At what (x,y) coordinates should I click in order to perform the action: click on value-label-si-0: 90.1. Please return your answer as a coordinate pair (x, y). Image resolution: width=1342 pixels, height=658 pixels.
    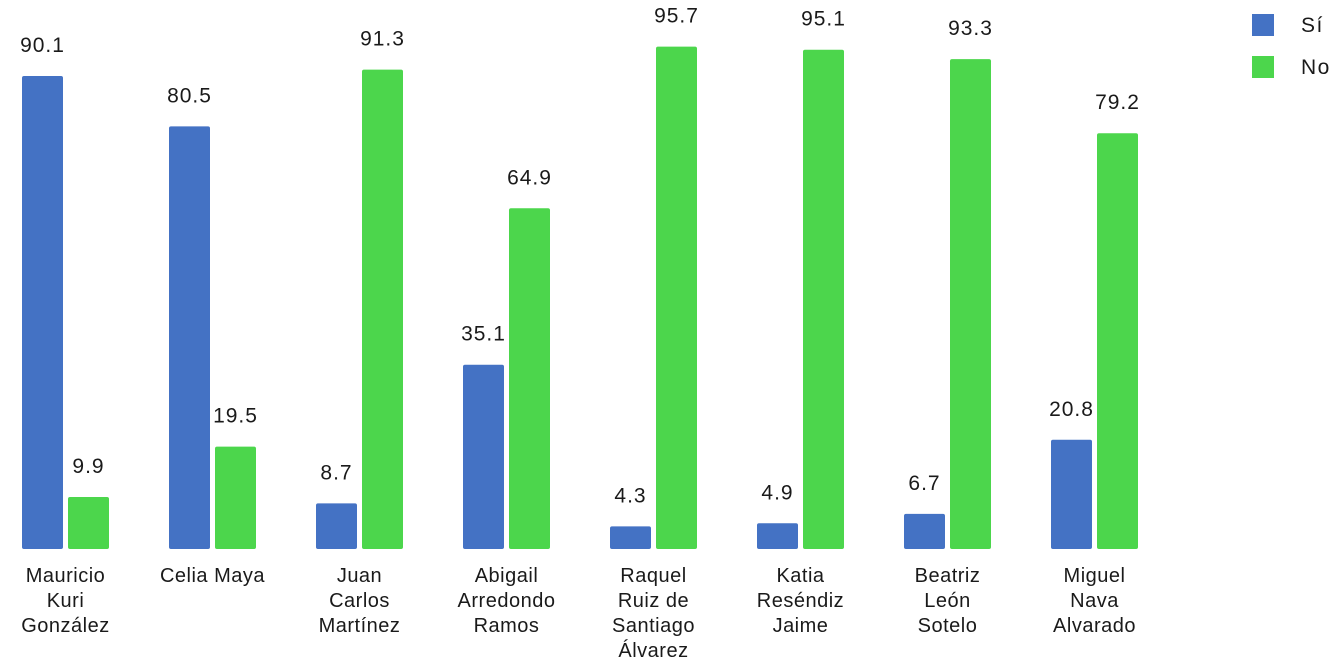
    Looking at the image, I should click on (42, 45).